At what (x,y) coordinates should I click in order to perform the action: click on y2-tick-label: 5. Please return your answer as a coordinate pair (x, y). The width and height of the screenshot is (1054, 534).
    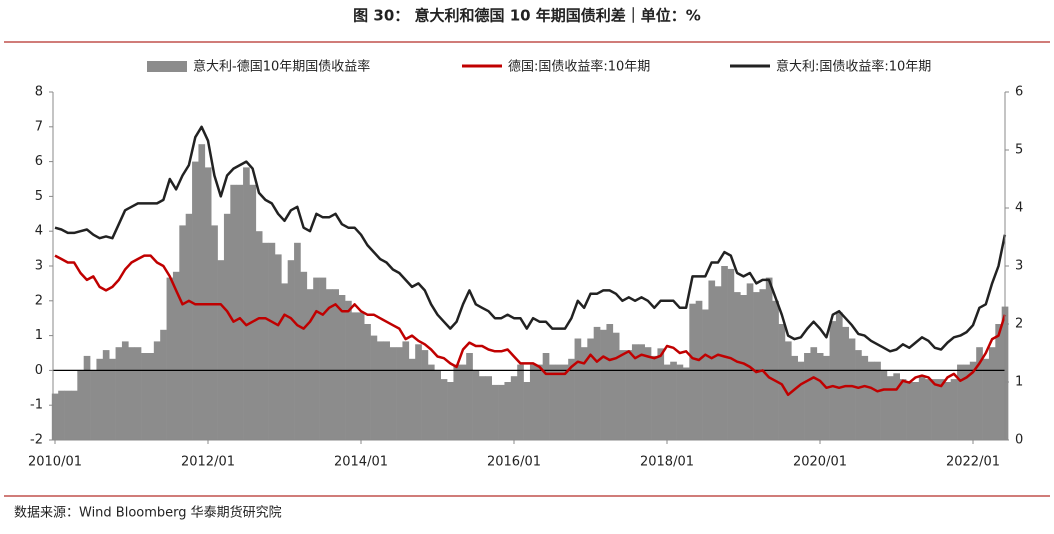
    Looking at the image, I should click on (1019, 150).